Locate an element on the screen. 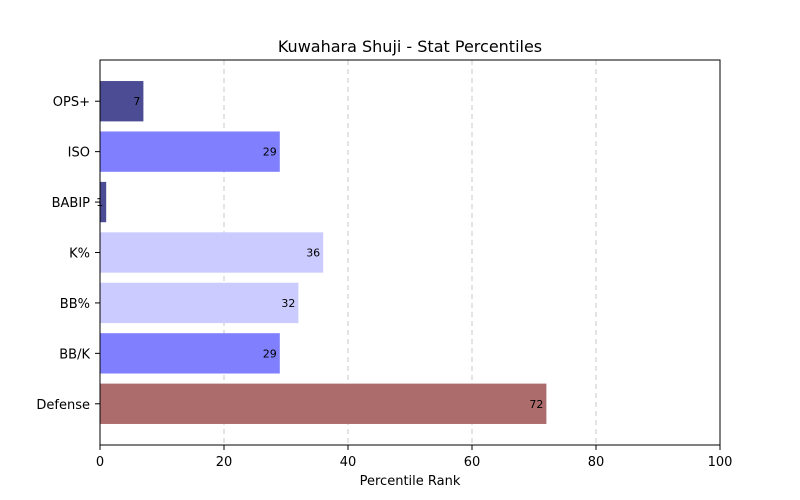 This screenshot has width=800, height=500. y-tick-label-babip: BABIP is located at coordinates (71, 203).